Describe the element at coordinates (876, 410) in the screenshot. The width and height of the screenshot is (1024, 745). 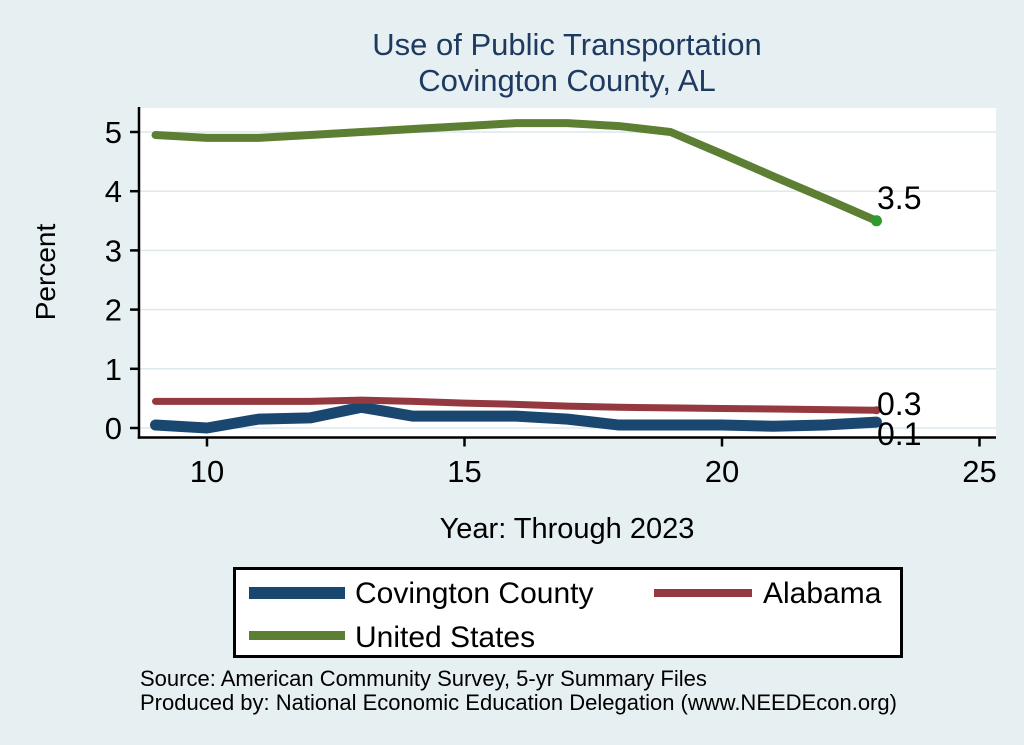
I see `series-end-marker-alabama` at that location.